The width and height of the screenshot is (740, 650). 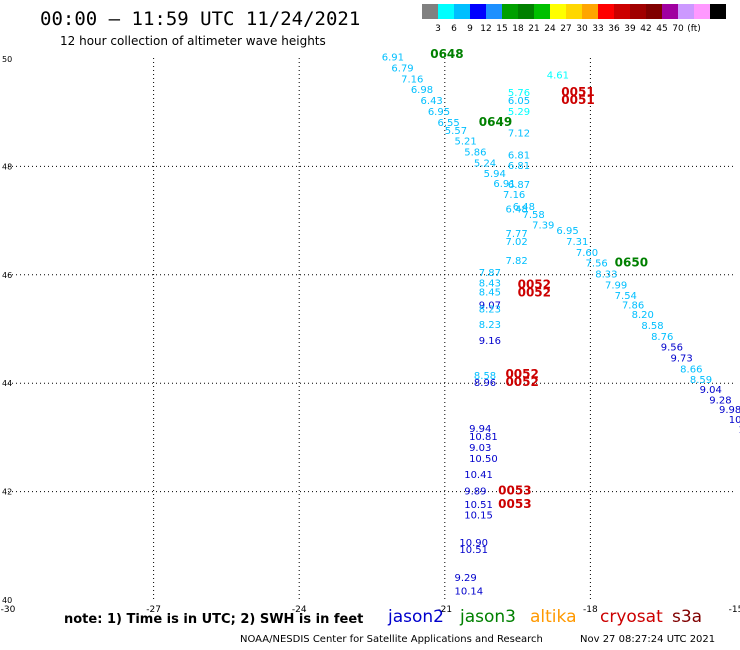 I want to click on pass-time-label: 0649, so click(x=495, y=122).